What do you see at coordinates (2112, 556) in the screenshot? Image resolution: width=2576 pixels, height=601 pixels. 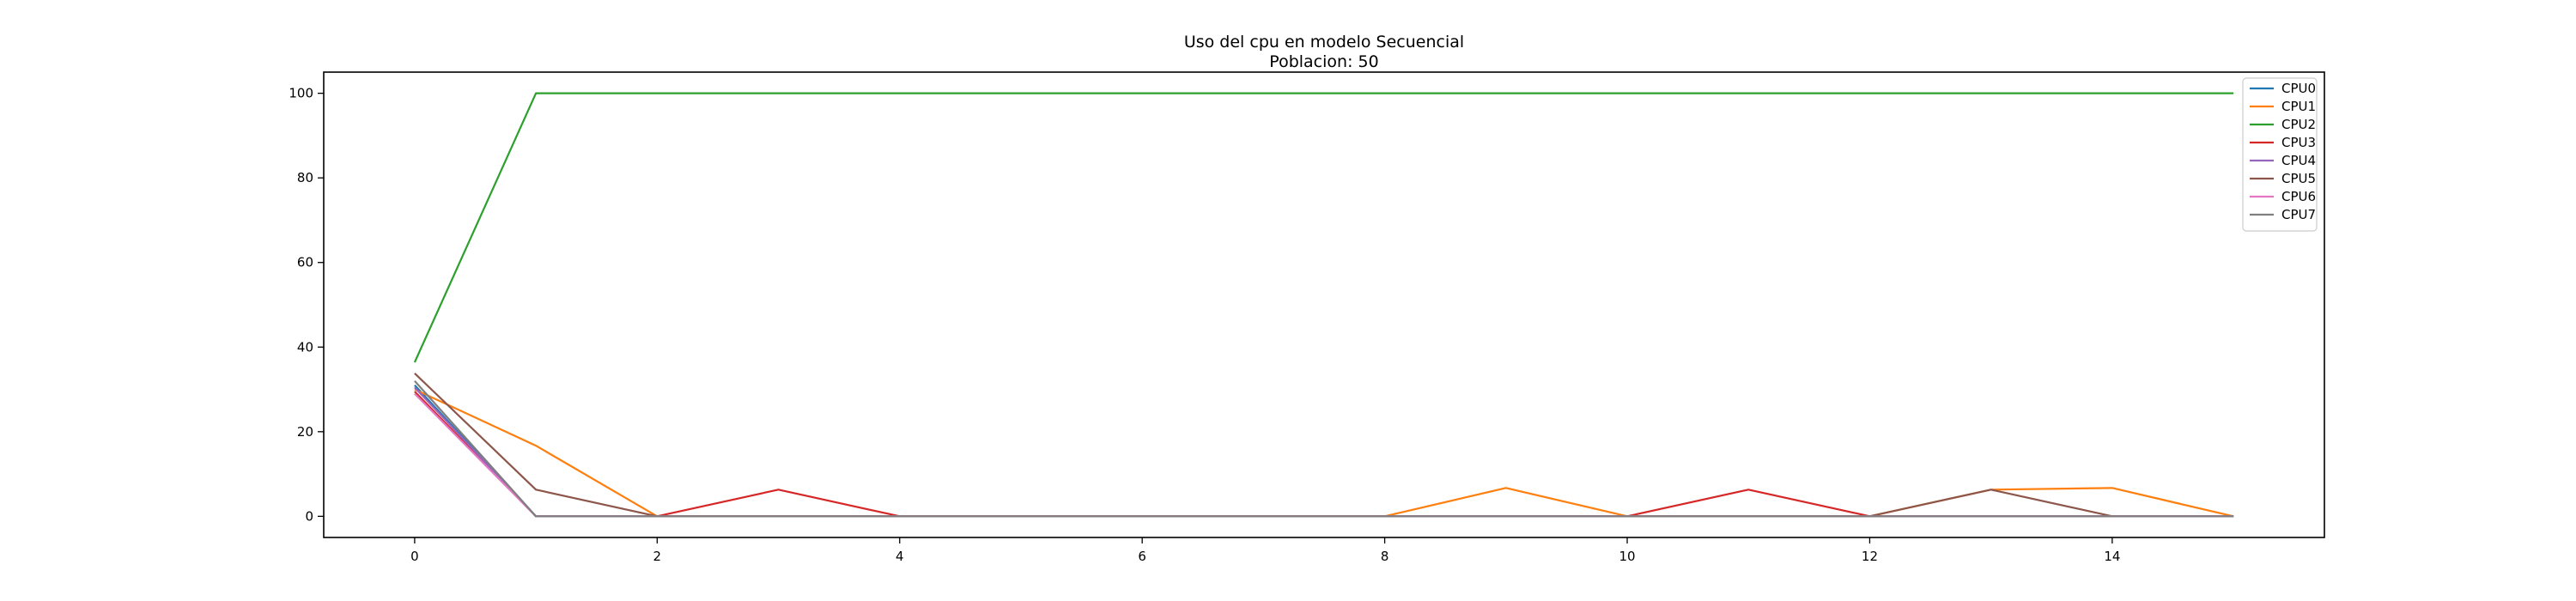 I see `x-tick-label: 14` at bounding box center [2112, 556].